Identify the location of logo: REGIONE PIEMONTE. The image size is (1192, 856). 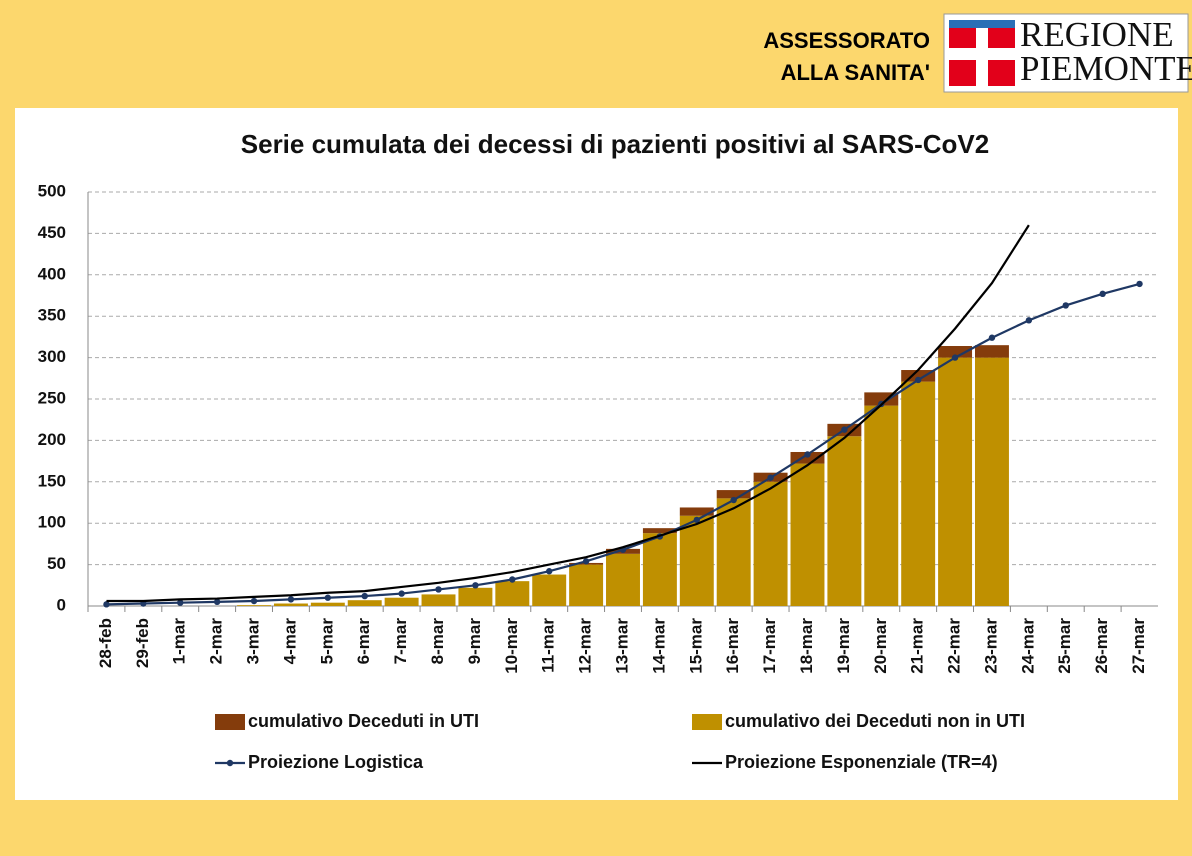
(1067, 53).